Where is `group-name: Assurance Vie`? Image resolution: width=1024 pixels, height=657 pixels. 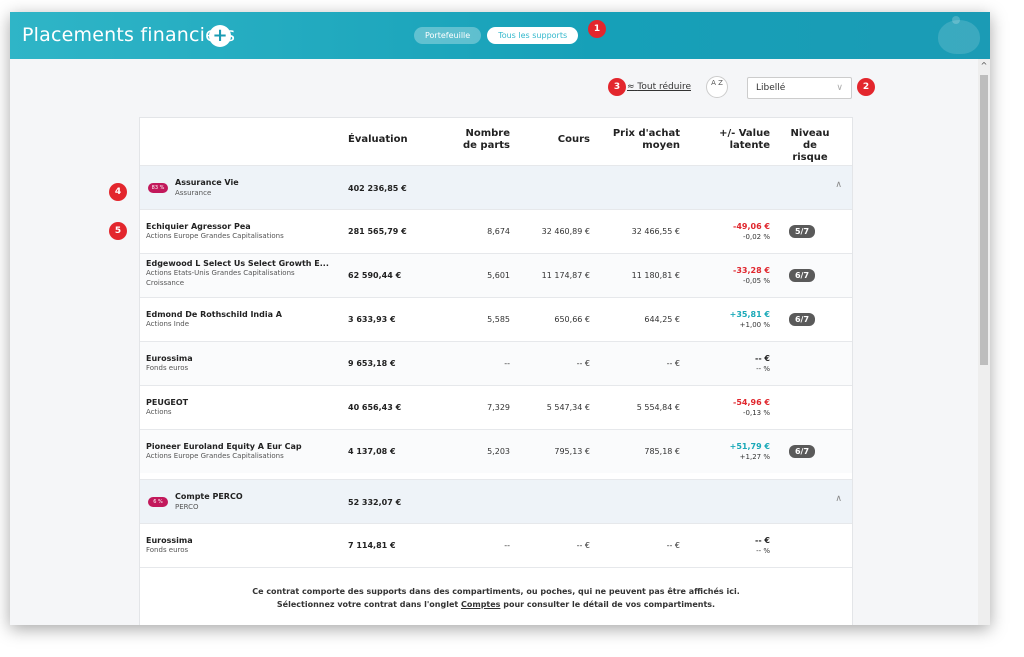
group-name: Assurance Vie is located at coordinates (207, 182).